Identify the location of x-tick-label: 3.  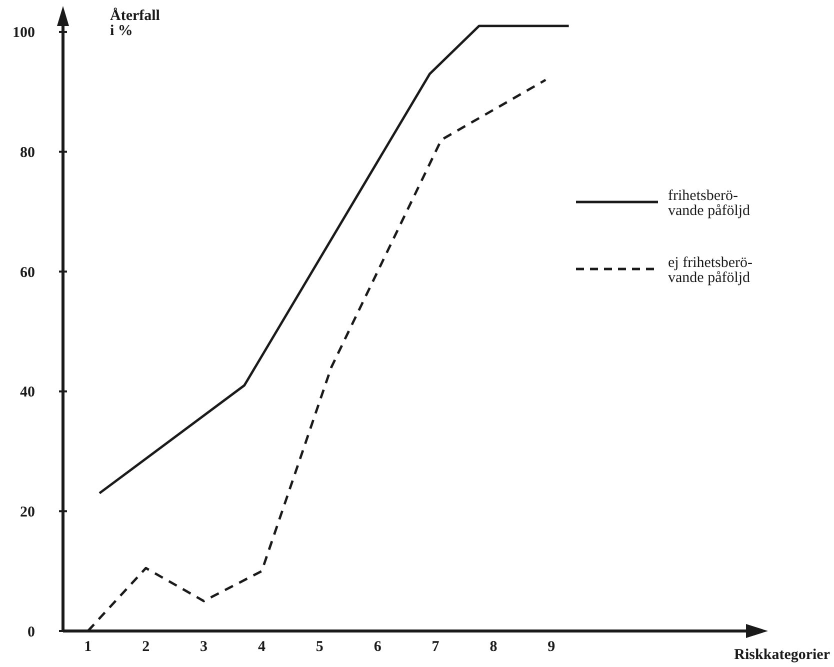
(204, 647).